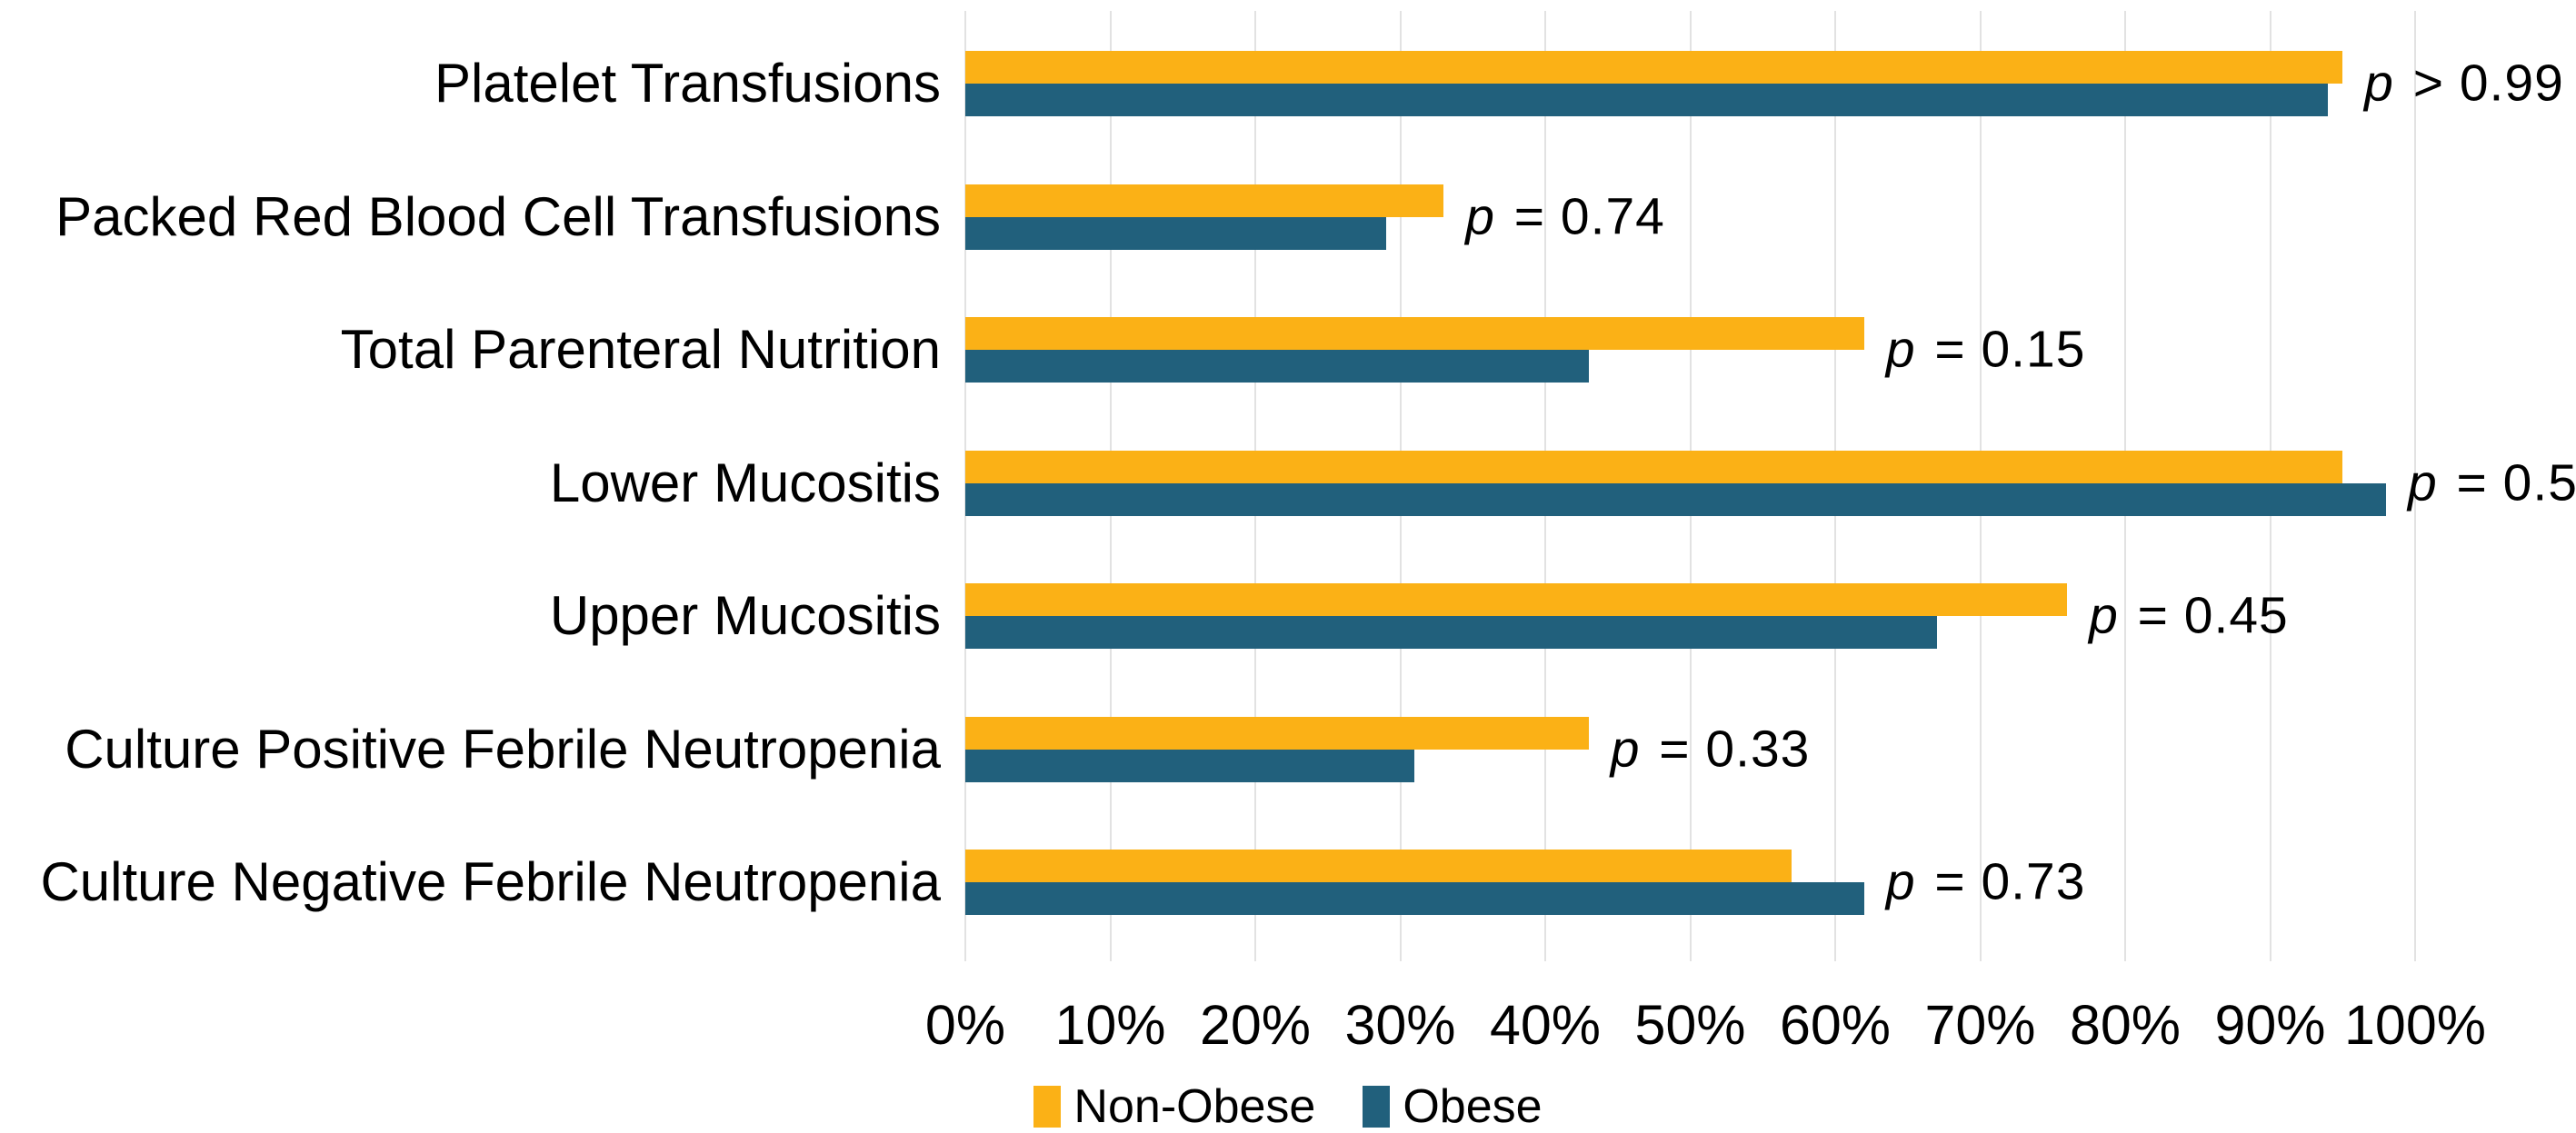  Describe the element at coordinates (2415, 1025) in the screenshot. I see `x-tick-label: 100%` at that location.